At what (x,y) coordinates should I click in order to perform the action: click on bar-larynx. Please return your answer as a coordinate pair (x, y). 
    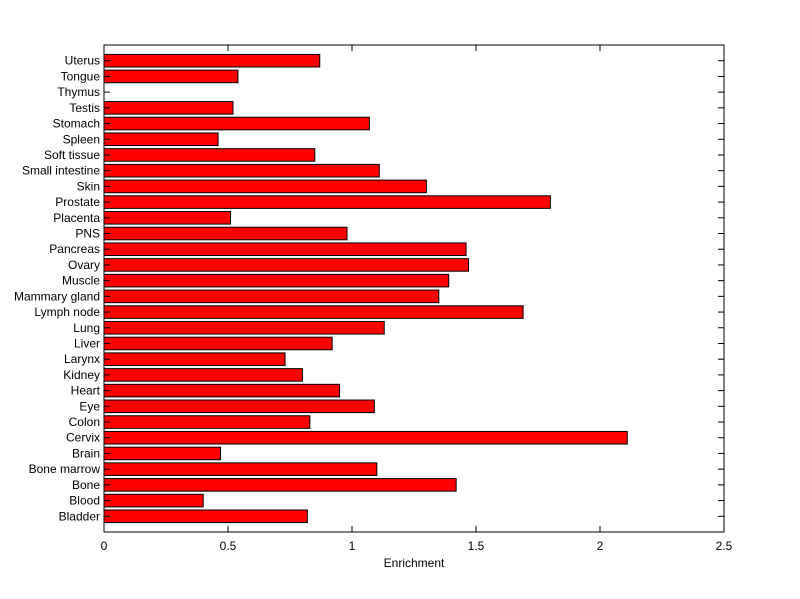
    Looking at the image, I should click on (194, 359).